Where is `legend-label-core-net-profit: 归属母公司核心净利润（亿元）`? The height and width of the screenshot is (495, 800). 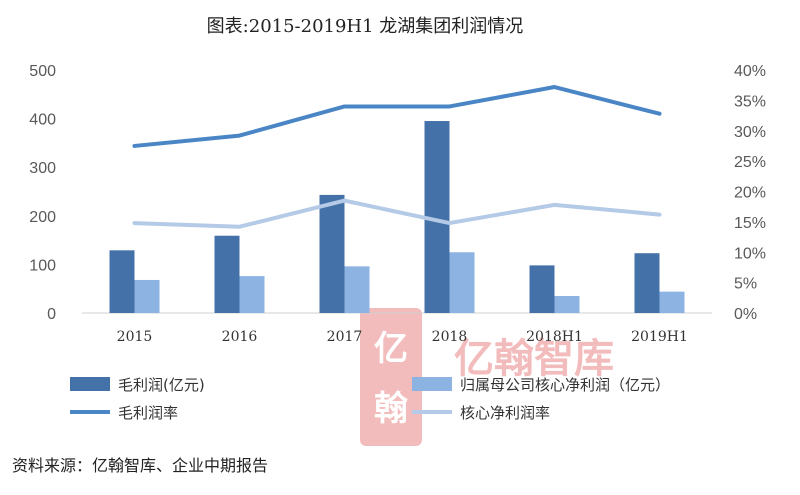 legend-label-core-net-profit: 归属母公司核心净利润（亿元） is located at coordinates (565, 385).